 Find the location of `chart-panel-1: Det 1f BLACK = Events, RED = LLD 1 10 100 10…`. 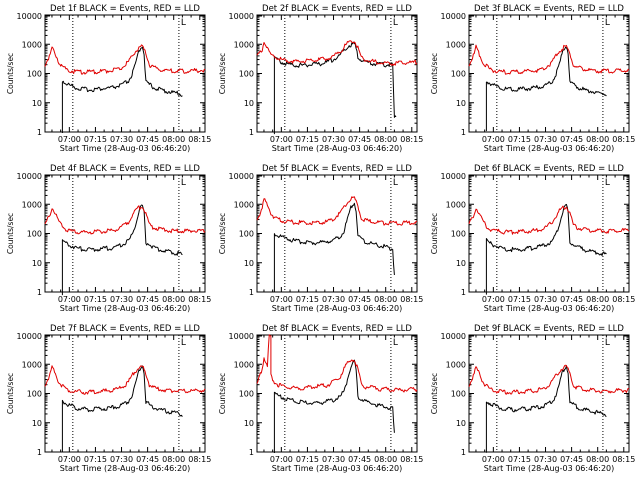

chart-panel-1: Det 1f BLACK = Events, RED = LLD 1 10 100 10… is located at coordinates (108, 78).